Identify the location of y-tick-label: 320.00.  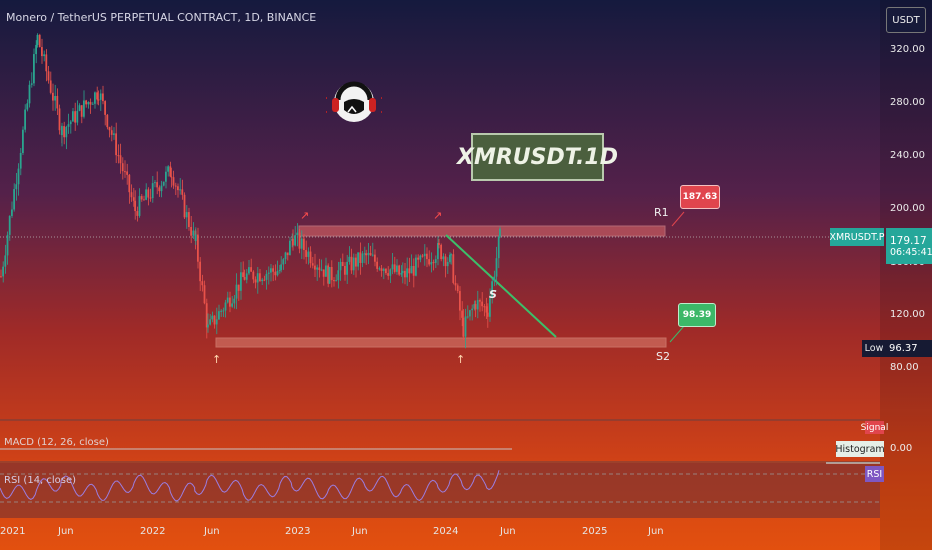
(907, 49).